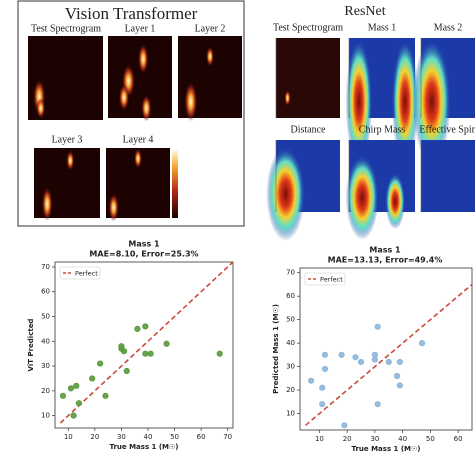 The height and width of the screenshot is (456, 475). What do you see at coordinates (210, 28) in the screenshot?
I see `panel-title: Layer 2` at bounding box center [210, 28].